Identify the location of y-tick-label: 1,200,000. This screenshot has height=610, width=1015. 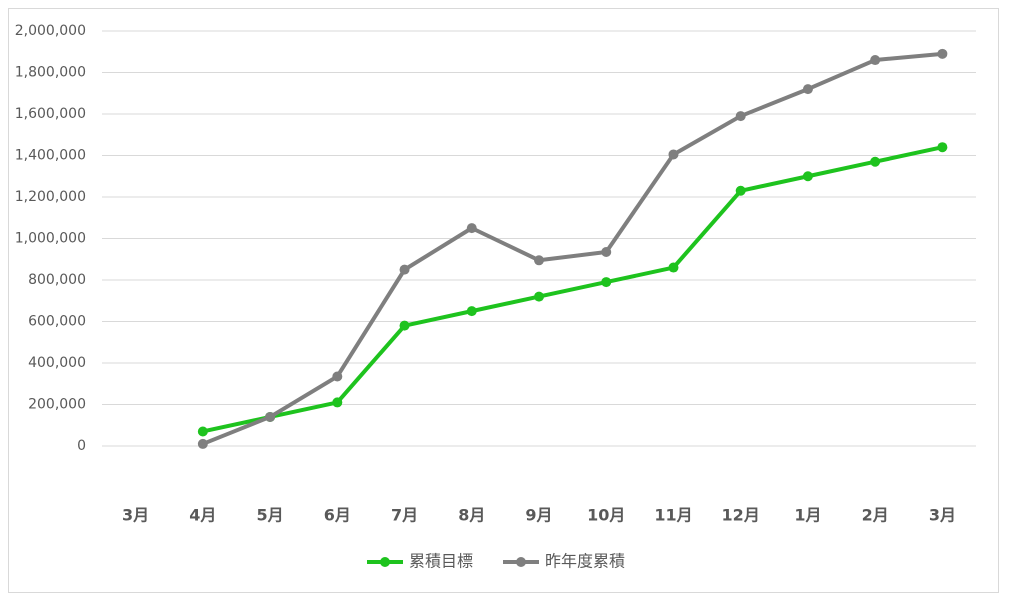
(50, 197).